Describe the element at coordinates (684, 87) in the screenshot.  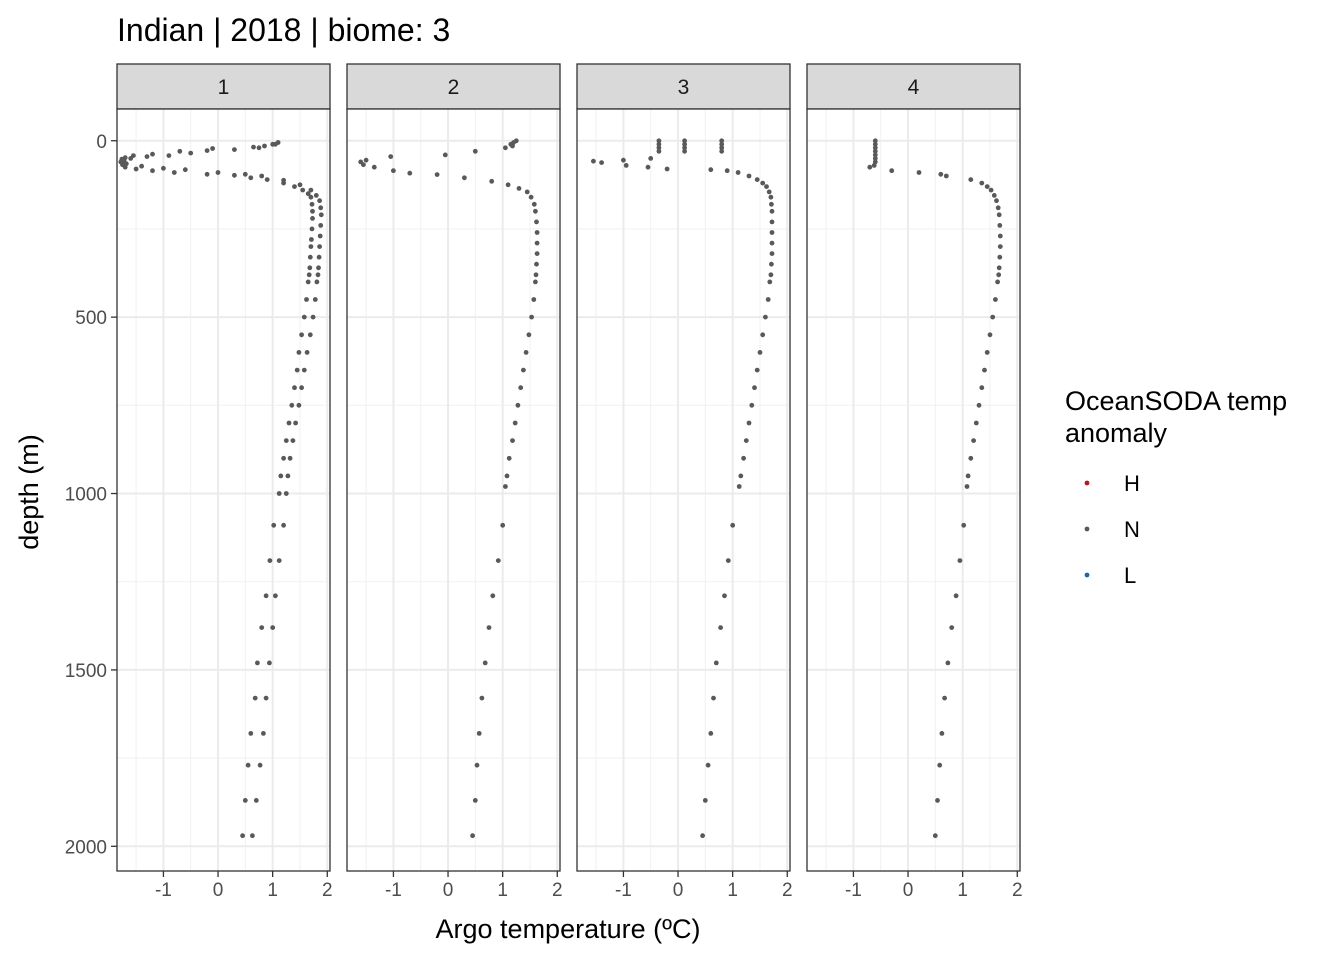
I see `facet-strip-label: 3` at that location.